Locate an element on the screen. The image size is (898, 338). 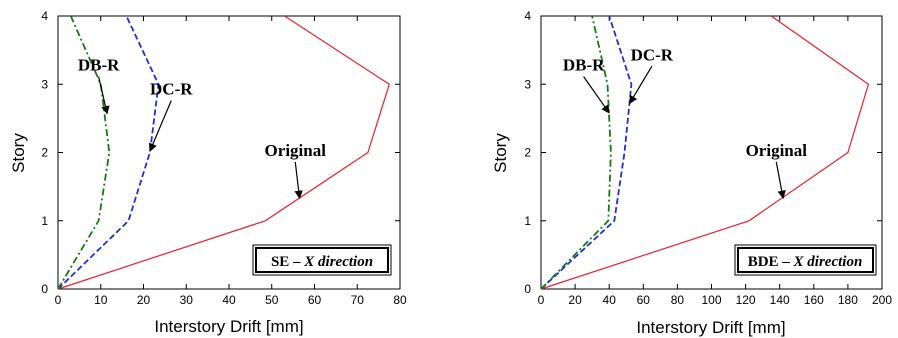
x-tick-label: 100 is located at coordinates (711, 300).